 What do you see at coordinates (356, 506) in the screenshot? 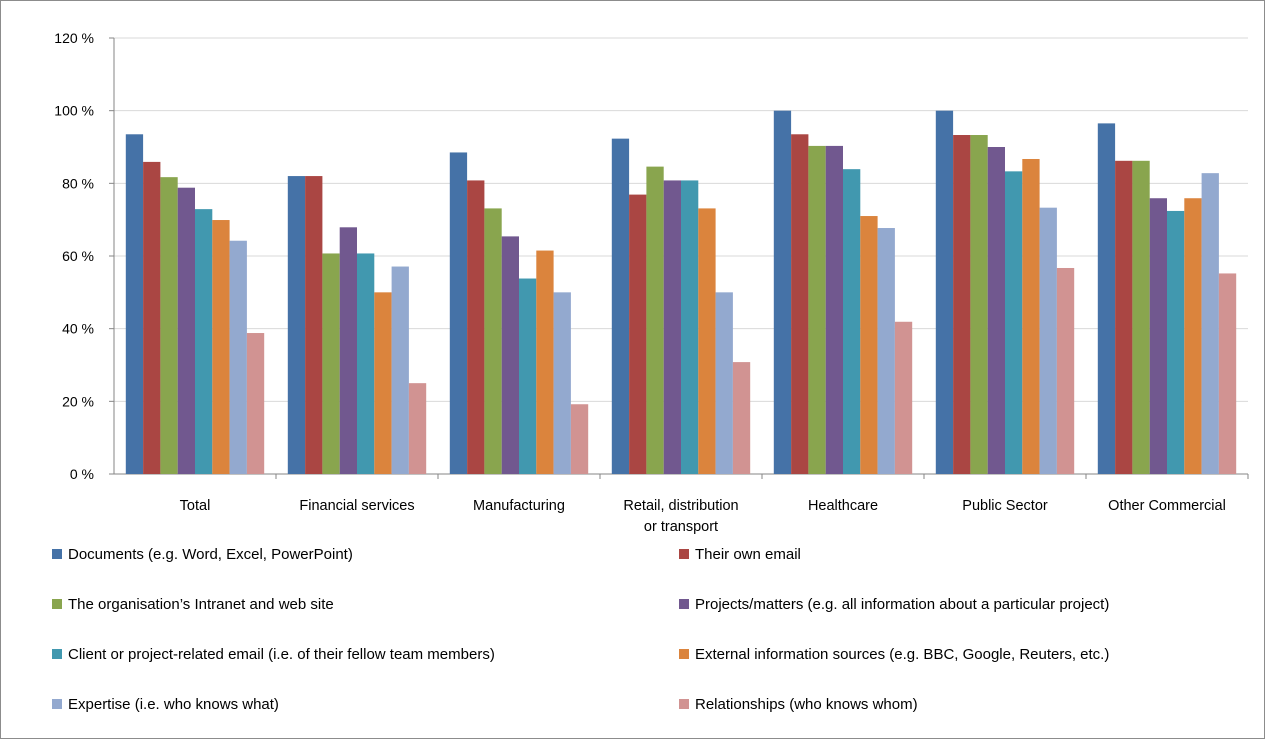
I see `x-tick-label: Financial services` at bounding box center [356, 506].